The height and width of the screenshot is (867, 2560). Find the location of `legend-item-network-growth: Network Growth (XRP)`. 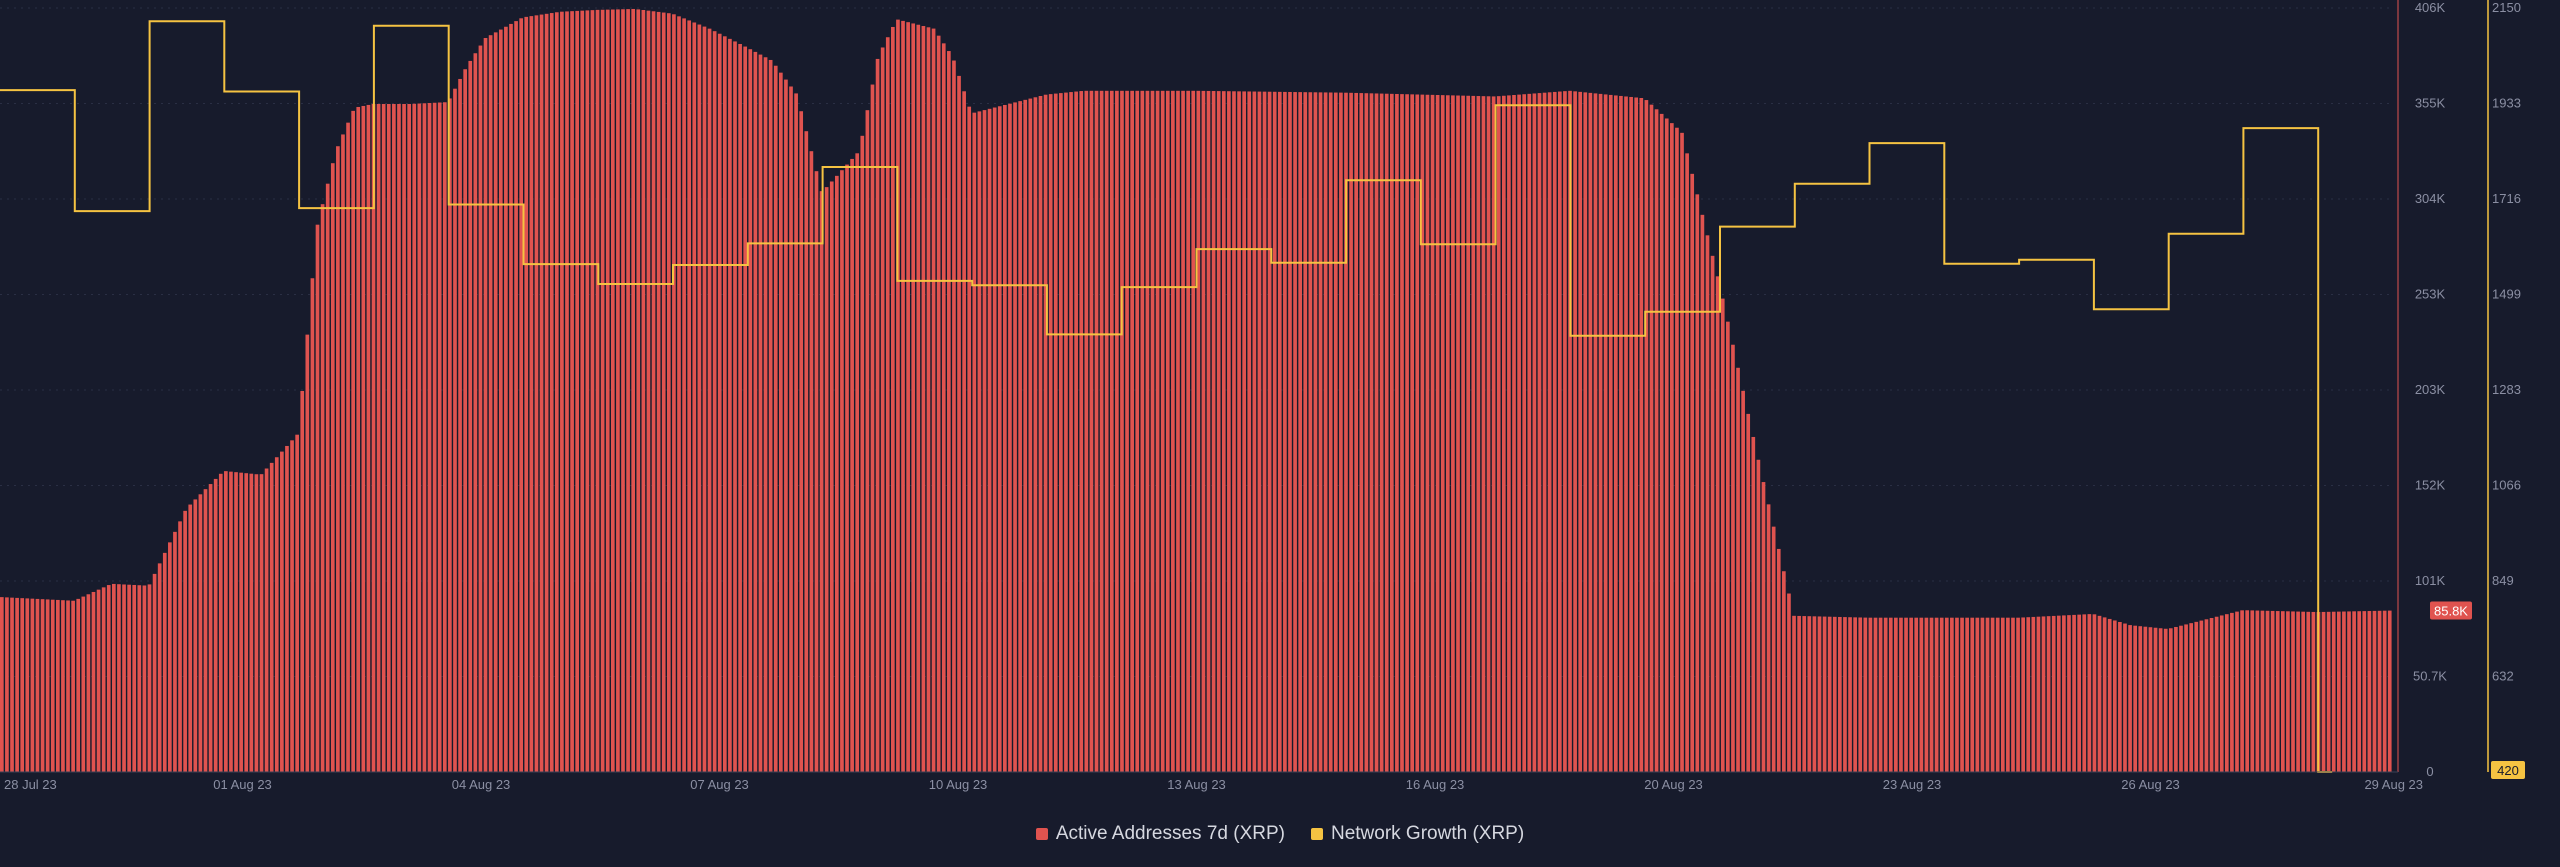

legend-item-network-growth: Network Growth (XRP) is located at coordinates (1417, 834).